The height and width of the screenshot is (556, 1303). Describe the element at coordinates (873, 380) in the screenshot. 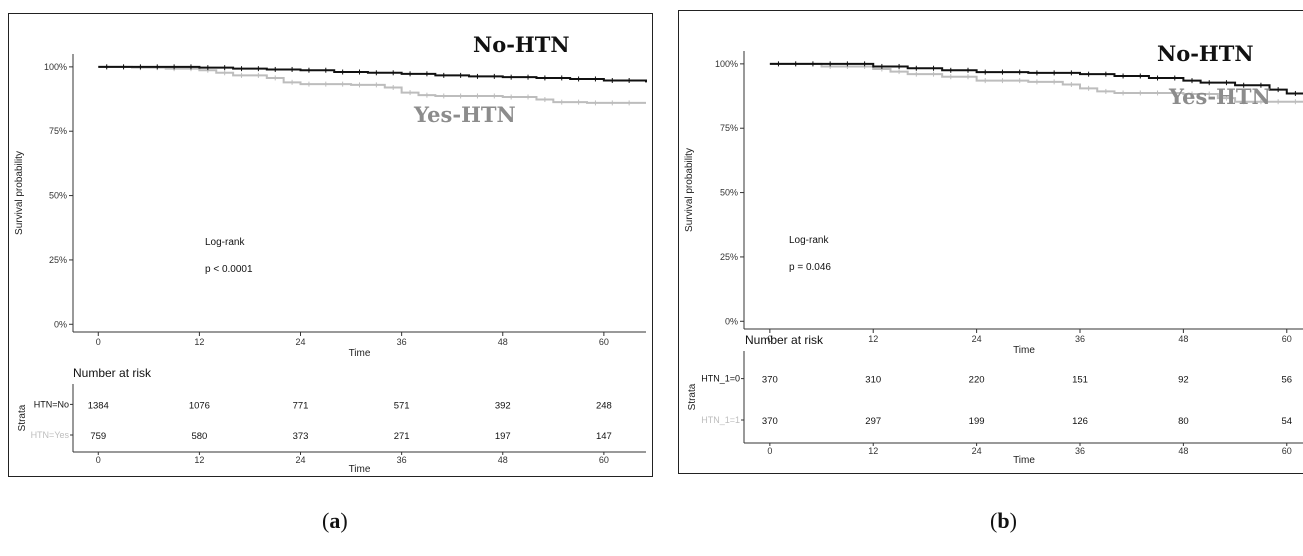

I see `risk-cell: 310` at that location.